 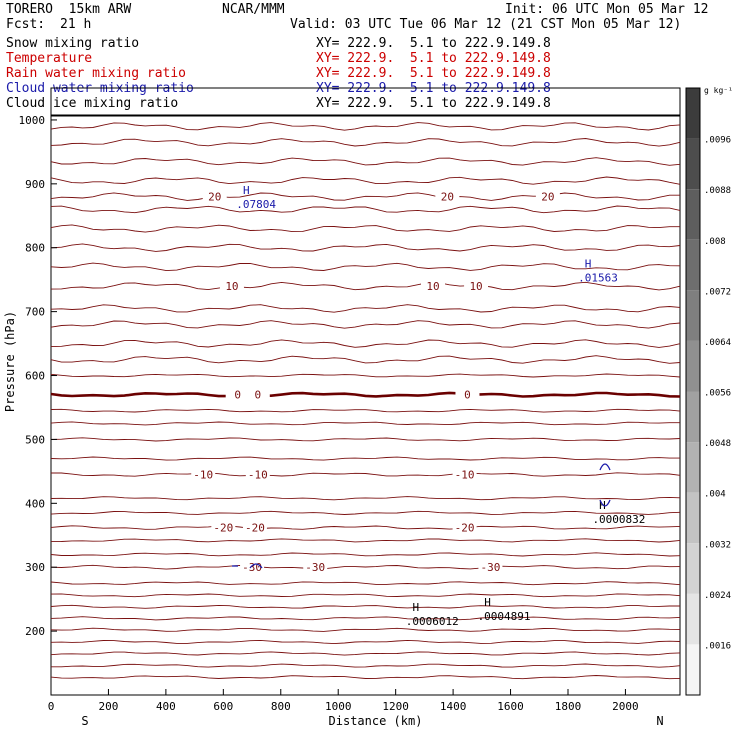 What do you see at coordinates (717, 191) in the screenshot?
I see `colorbar-tick-label: .0088` at bounding box center [717, 191].